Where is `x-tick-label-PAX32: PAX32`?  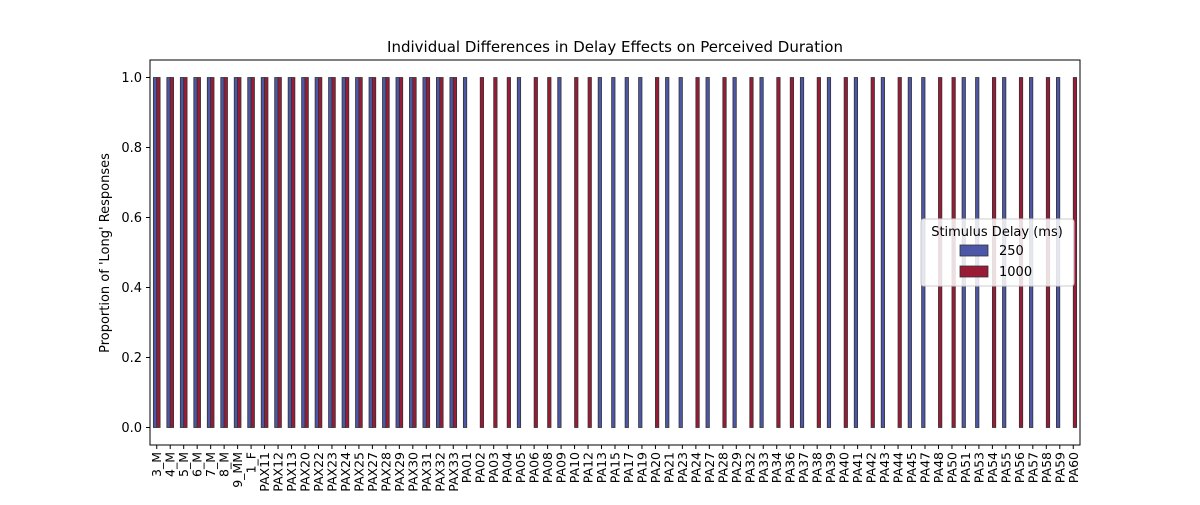
x-tick-label-PAX32: PAX32 is located at coordinates (439, 472).